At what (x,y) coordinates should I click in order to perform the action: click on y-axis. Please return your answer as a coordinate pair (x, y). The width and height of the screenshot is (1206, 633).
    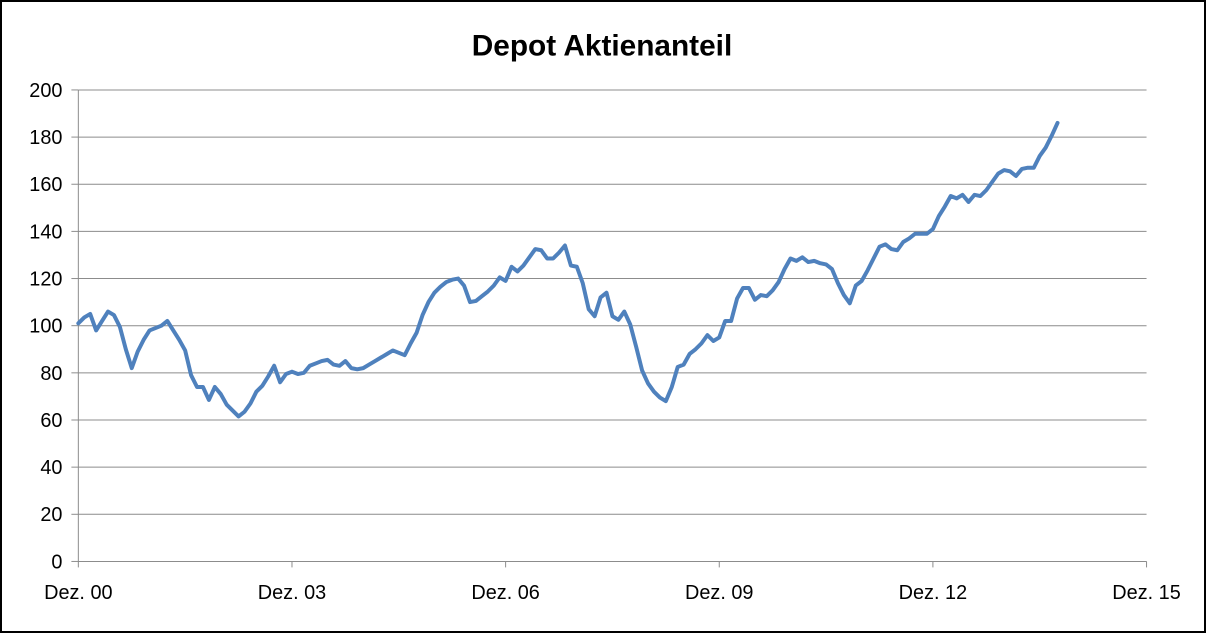
    Looking at the image, I should click on (75, 325).